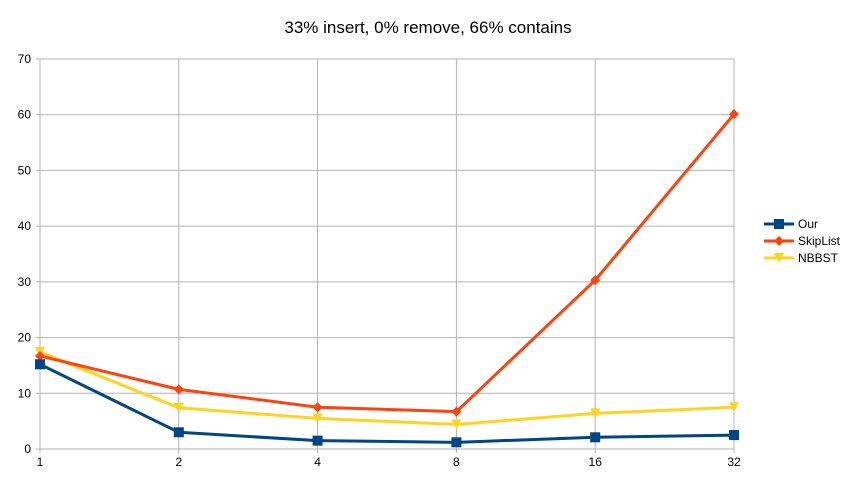  Describe the element at coordinates (791, 224) in the screenshot. I see `legend-item-our: Our` at that location.